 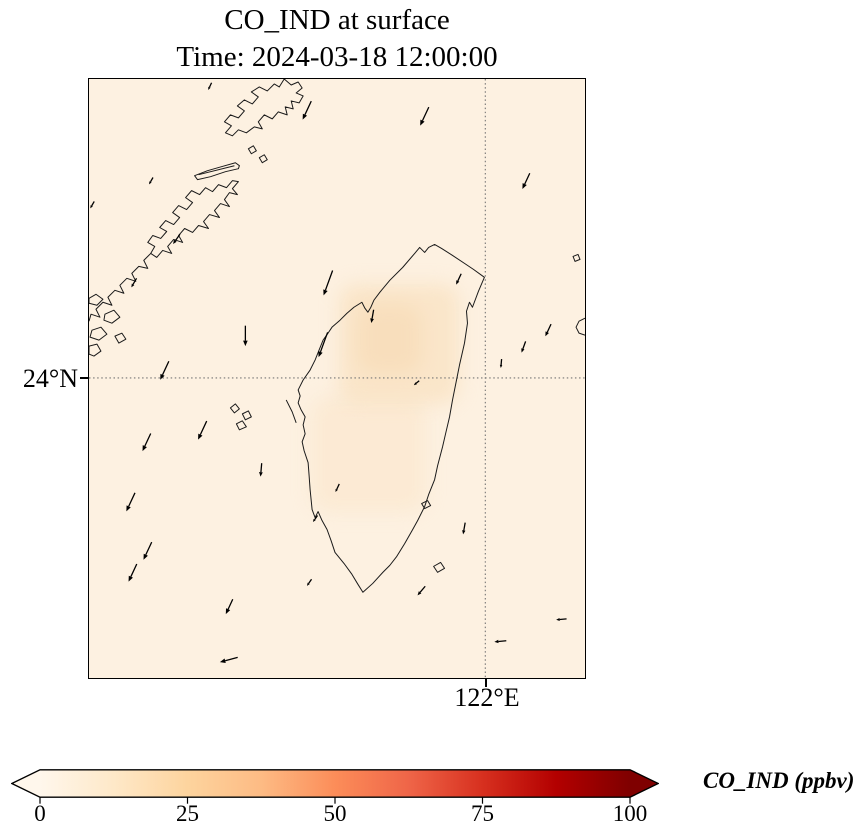 What do you see at coordinates (486, 683) in the screenshot?
I see `lon-tick-mark` at bounding box center [486, 683].